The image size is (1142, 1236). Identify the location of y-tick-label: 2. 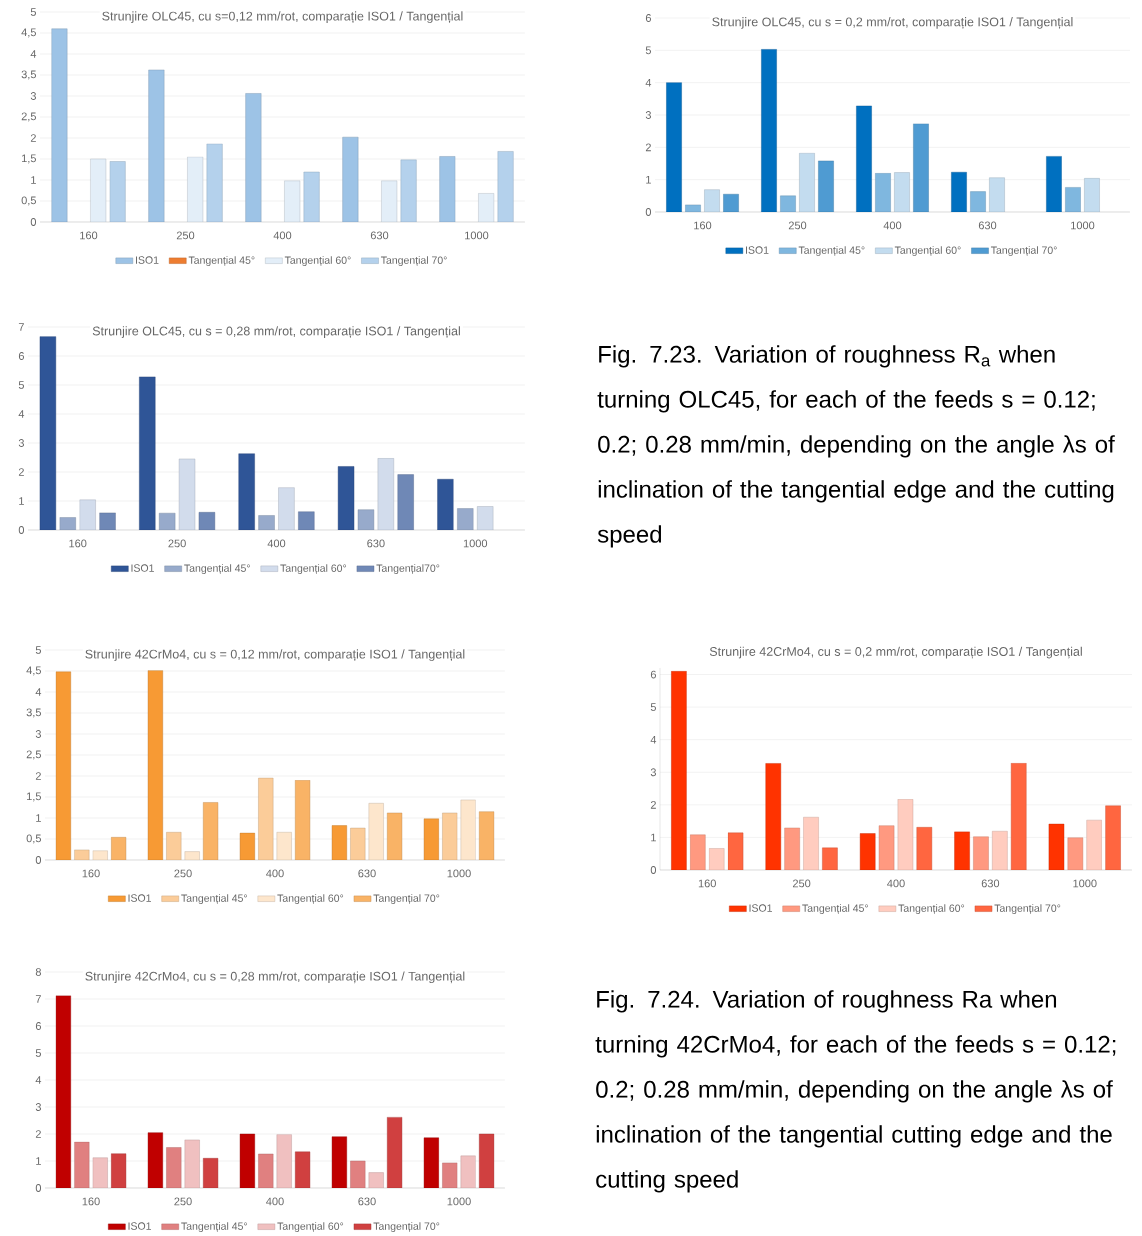
(33, 138).